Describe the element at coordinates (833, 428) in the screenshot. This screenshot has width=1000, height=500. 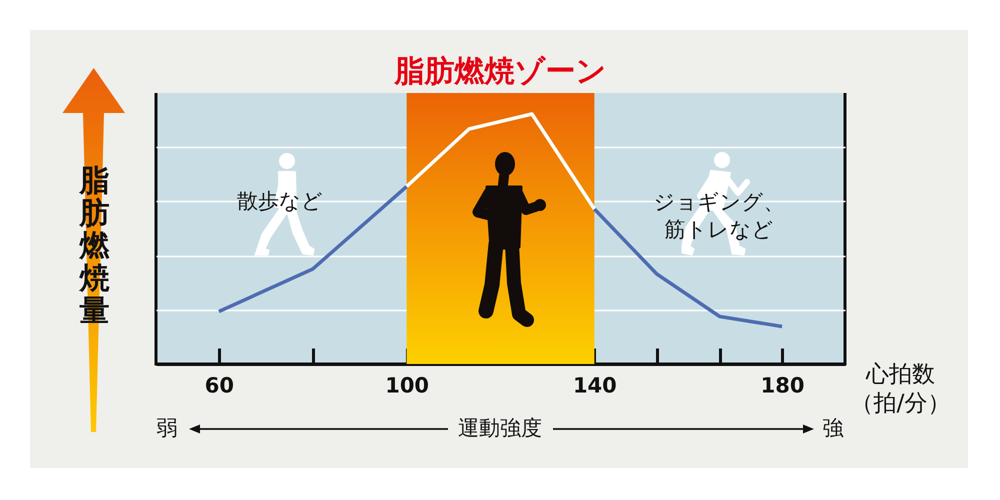
I see `text: 強` at that location.